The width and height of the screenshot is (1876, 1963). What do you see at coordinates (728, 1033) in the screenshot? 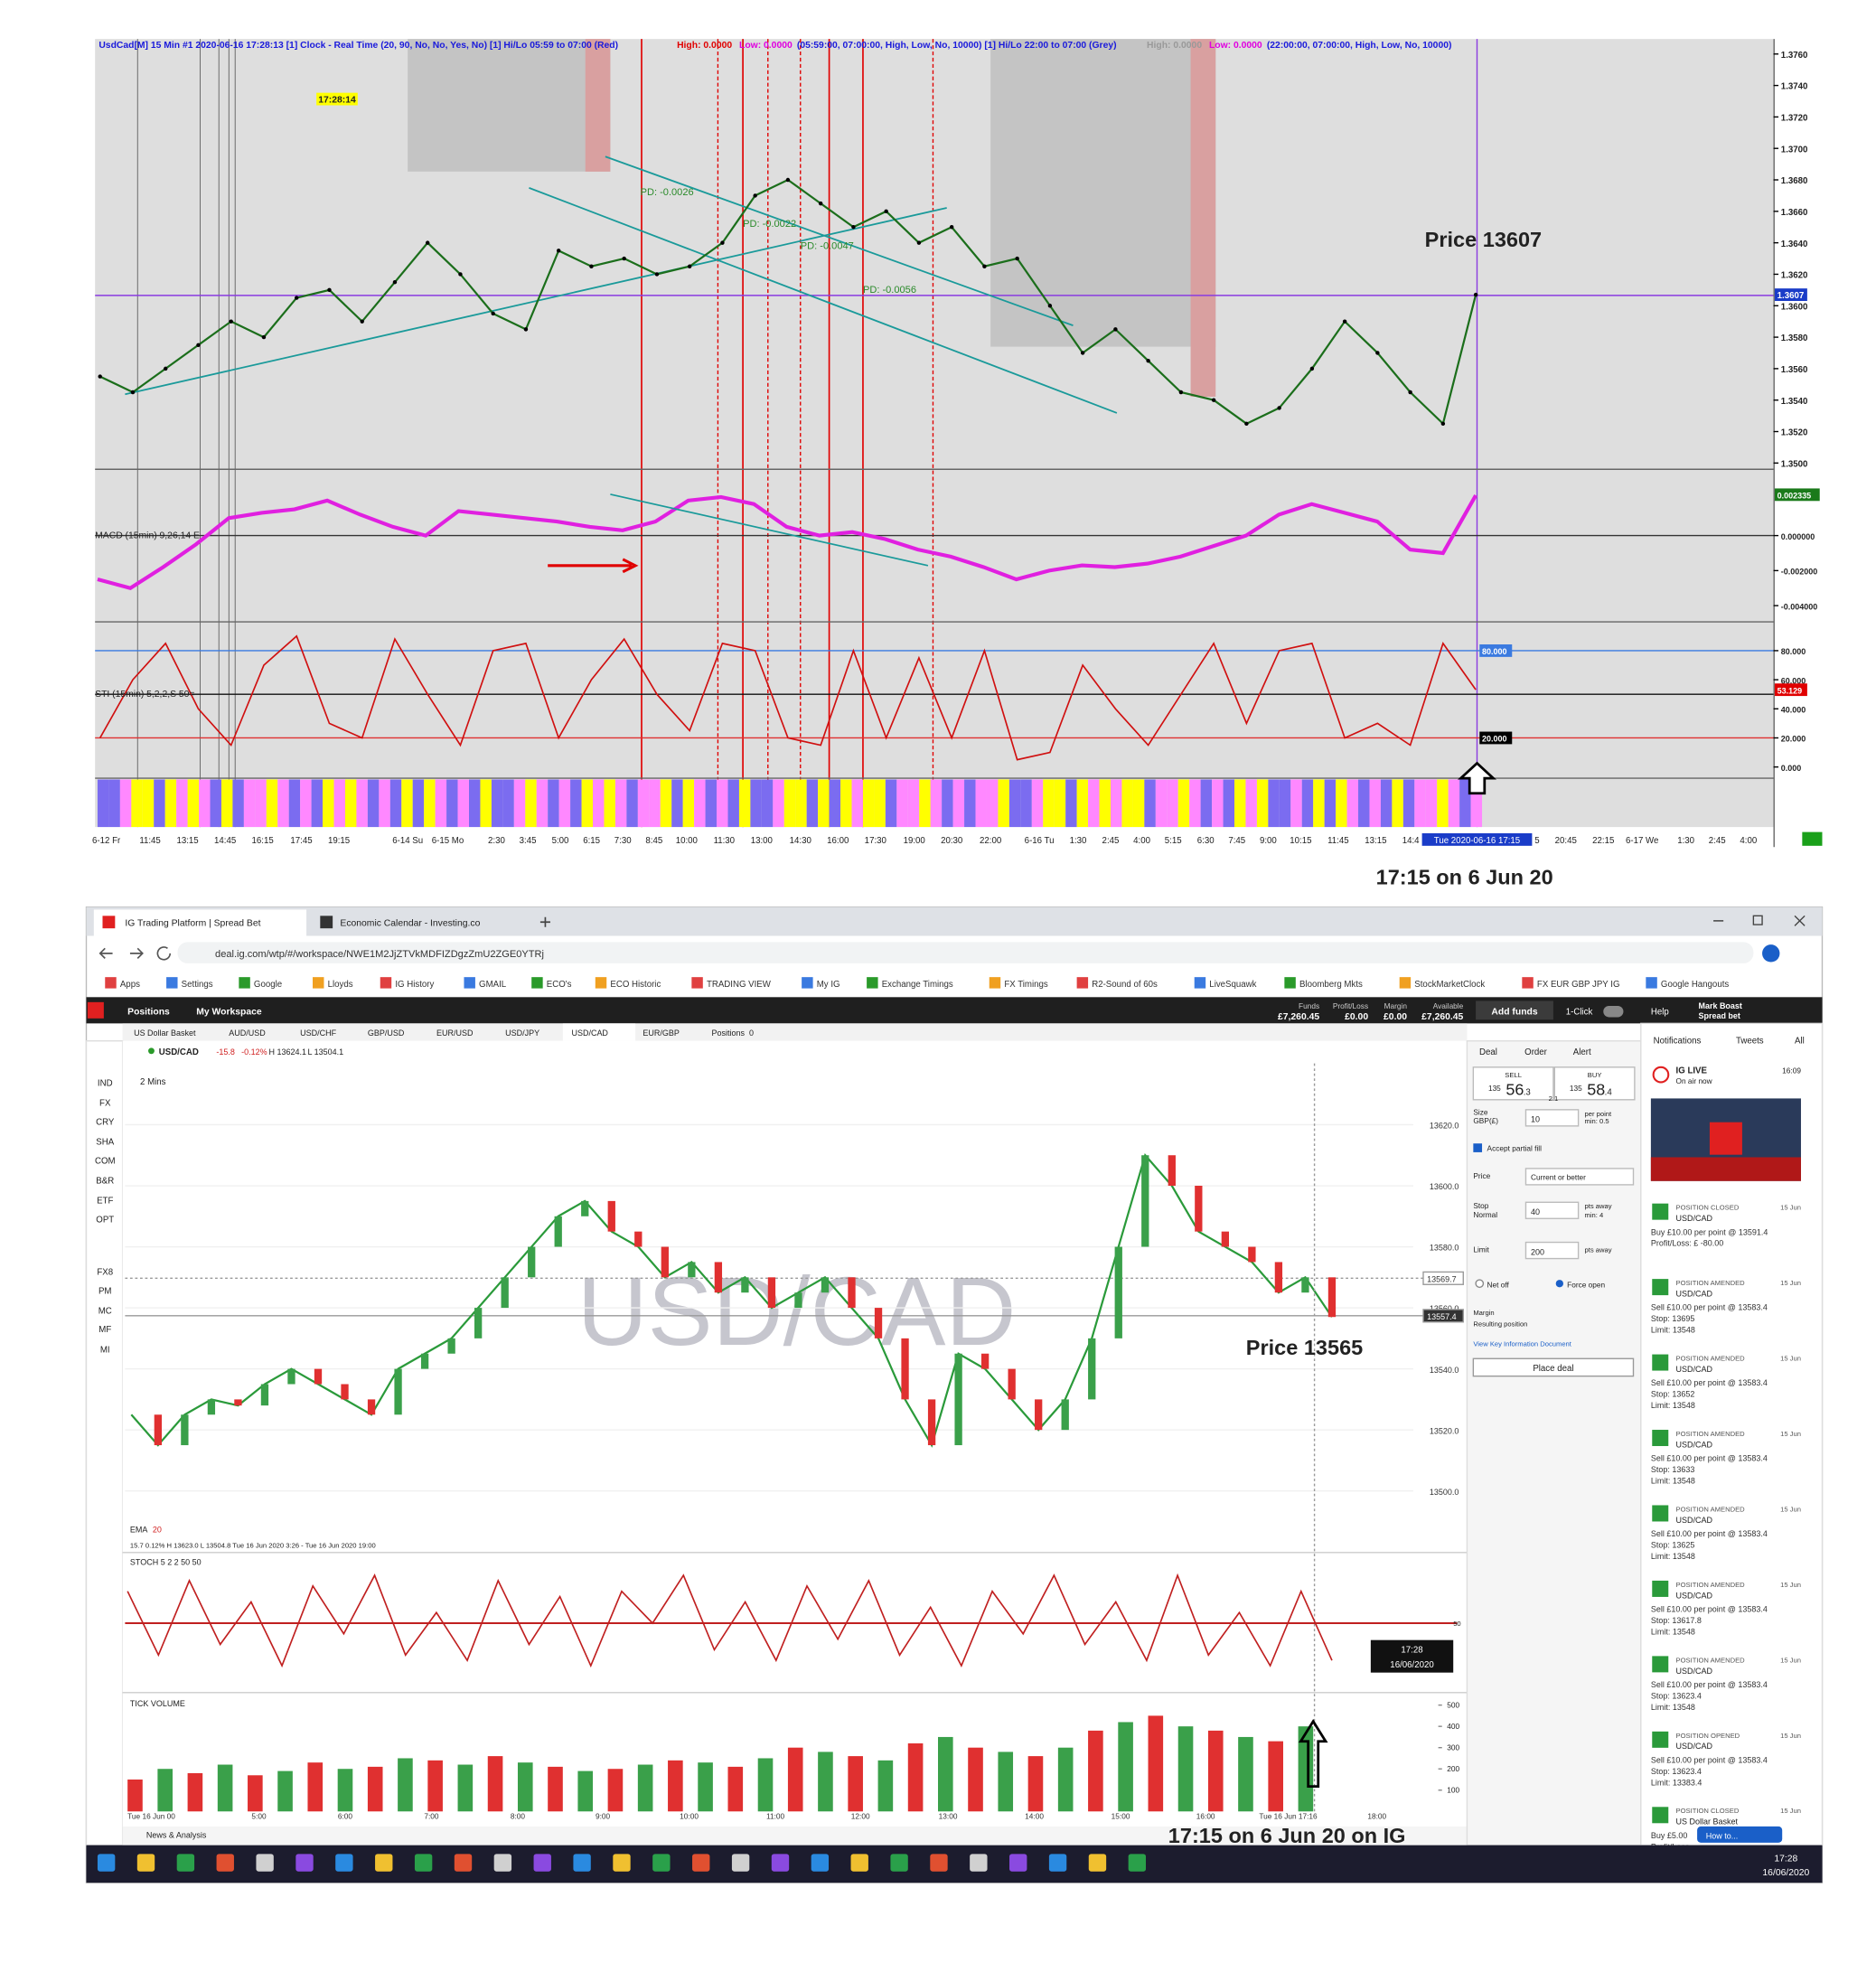
I see `instrument-tab: Positions` at bounding box center [728, 1033].